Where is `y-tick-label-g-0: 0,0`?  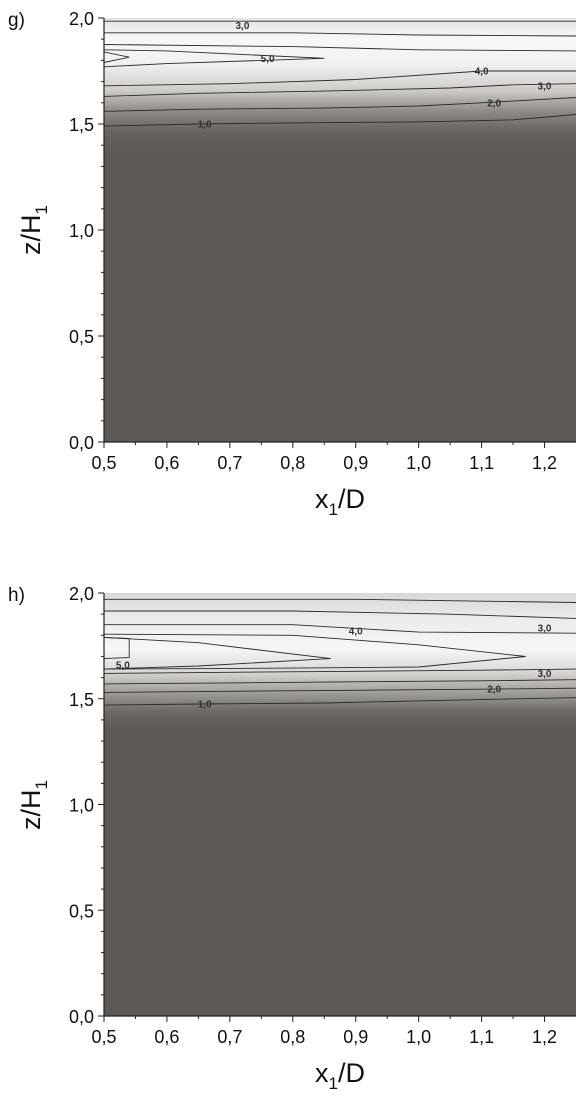
y-tick-label-g-0: 0,0 is located at coordinates (81, 443).